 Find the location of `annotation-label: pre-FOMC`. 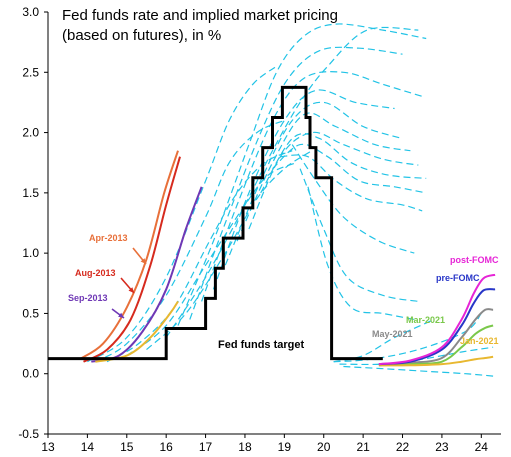

annotation-label: pre-FOMC is located at coordinates (458, 278).